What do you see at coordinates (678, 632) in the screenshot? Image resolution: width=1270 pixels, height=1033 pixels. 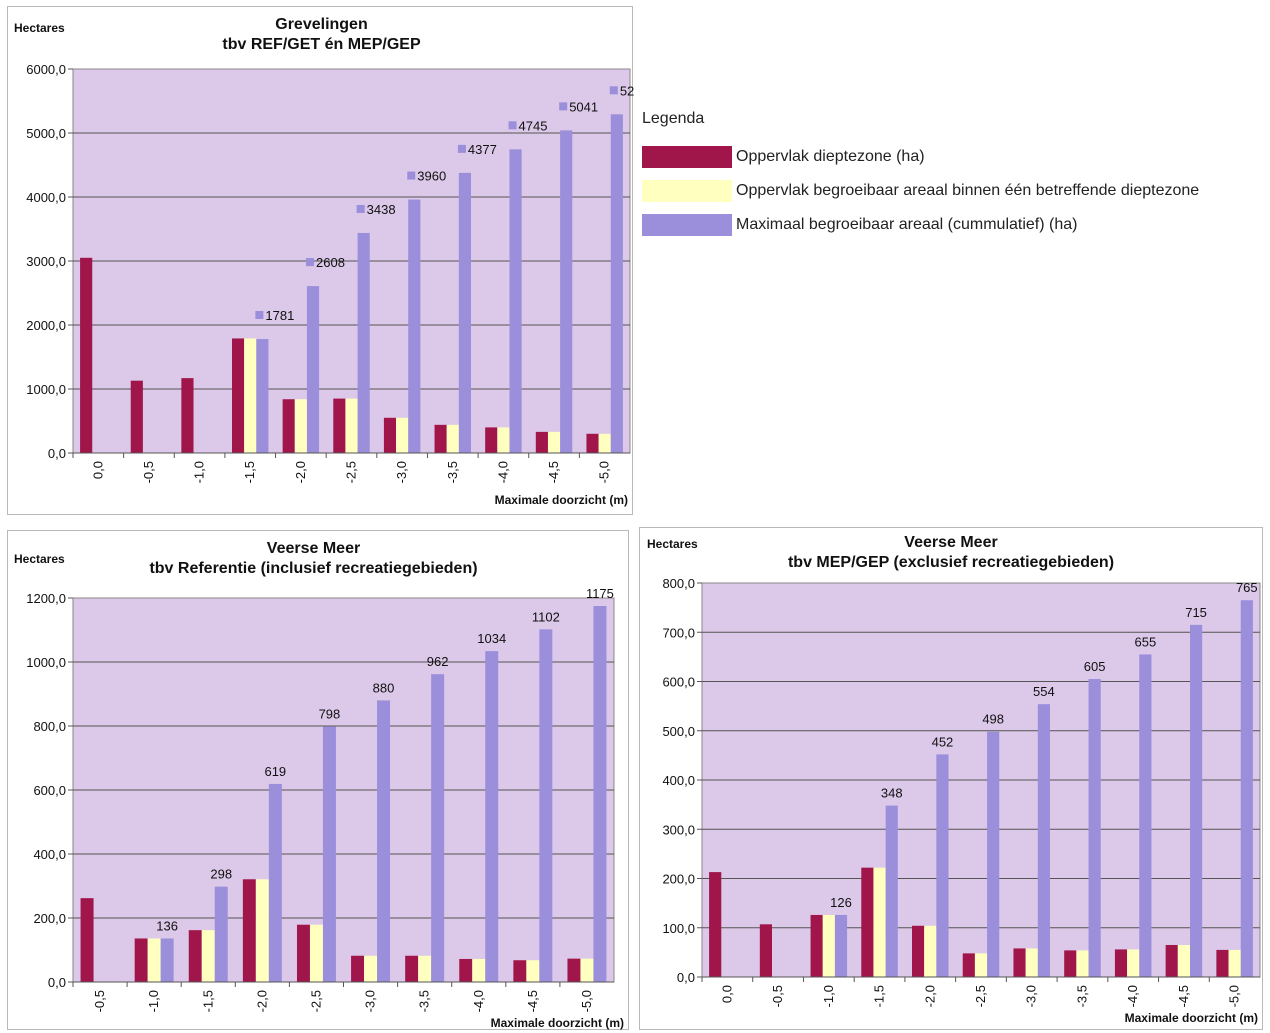 I see `y-tick-label: 700,0` at bounding box center [678, 632].